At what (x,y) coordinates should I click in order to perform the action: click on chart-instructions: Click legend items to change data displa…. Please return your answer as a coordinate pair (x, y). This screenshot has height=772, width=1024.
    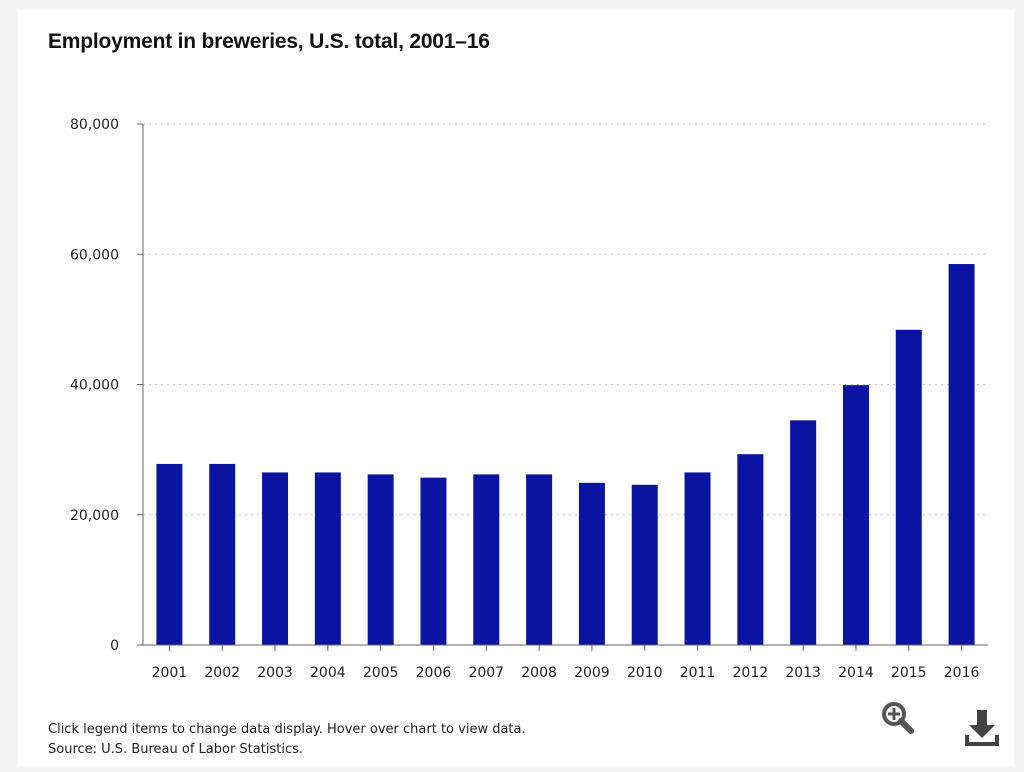
    Looking at the image, I should click on (287, 729).